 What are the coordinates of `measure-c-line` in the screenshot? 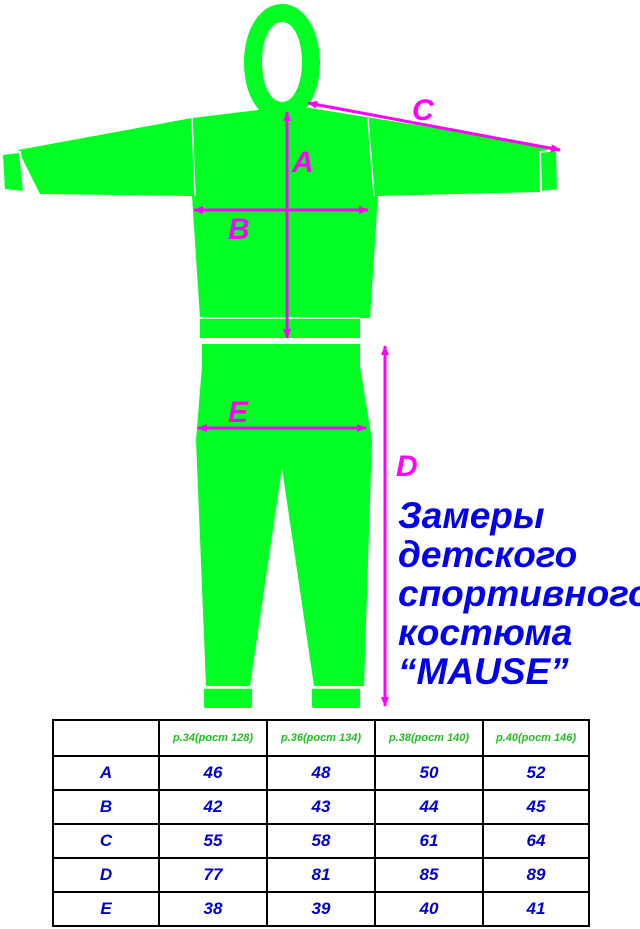 It's located at (434, 126).